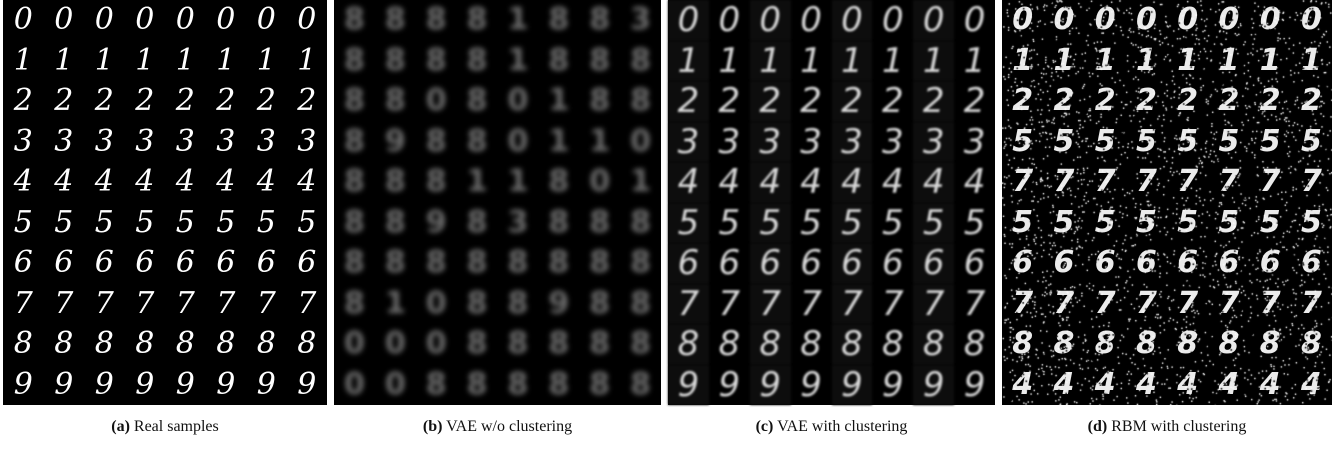 The image size is (1336, 453). I want to click on caption-vae-without-clustering: (b) VAE w/o clustering, so click(497, 427).